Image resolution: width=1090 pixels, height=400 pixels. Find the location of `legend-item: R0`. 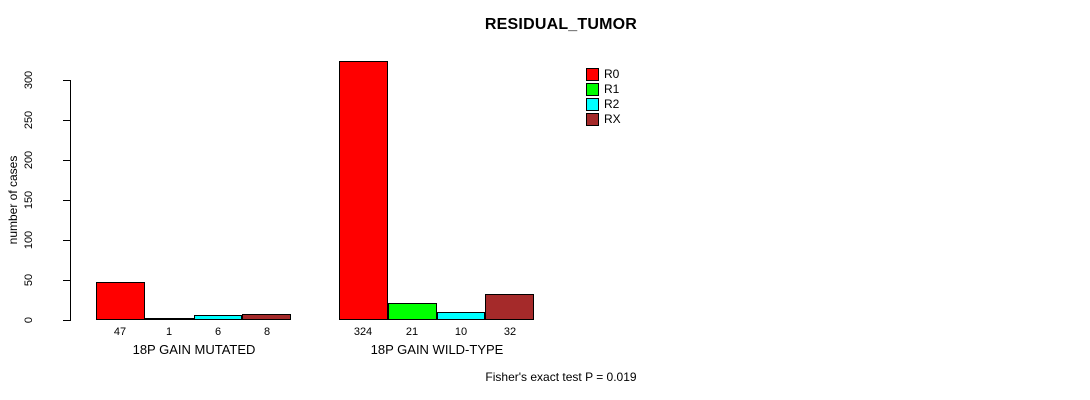

legend-item: R0 is located at coordinates (603, 74).